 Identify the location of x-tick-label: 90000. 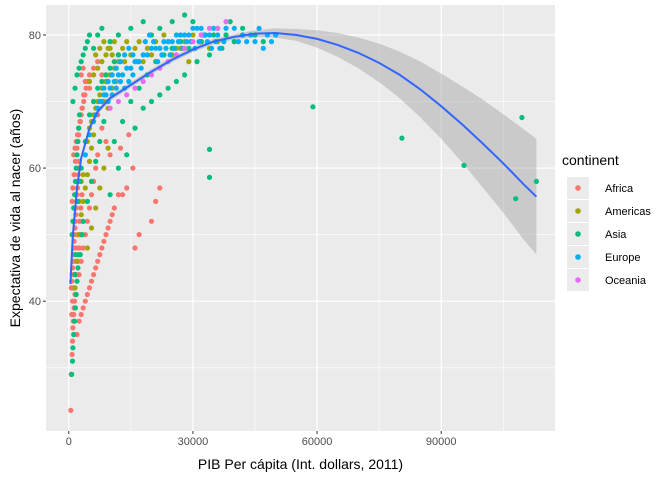
(441, 442).